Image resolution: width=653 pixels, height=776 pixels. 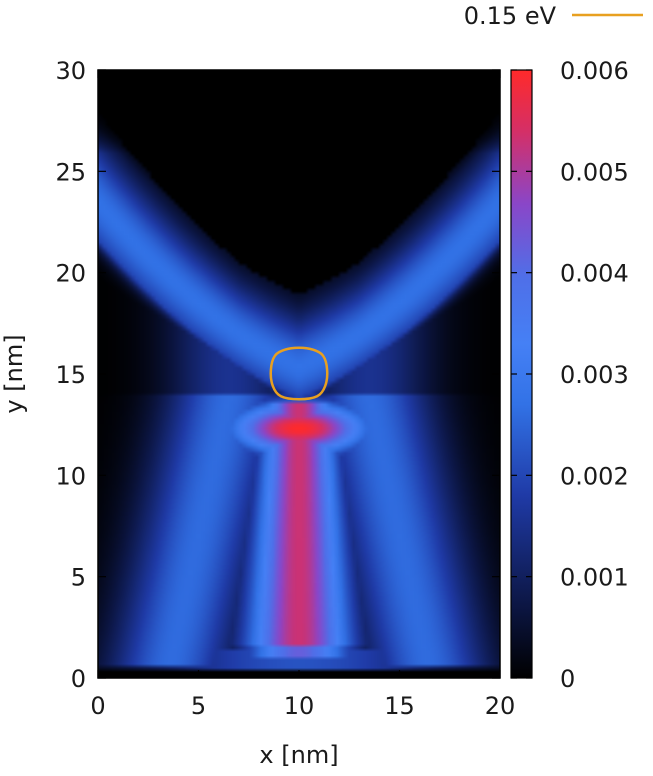 I want to click on x-tick-label: 15, so click(x=399, y=706).